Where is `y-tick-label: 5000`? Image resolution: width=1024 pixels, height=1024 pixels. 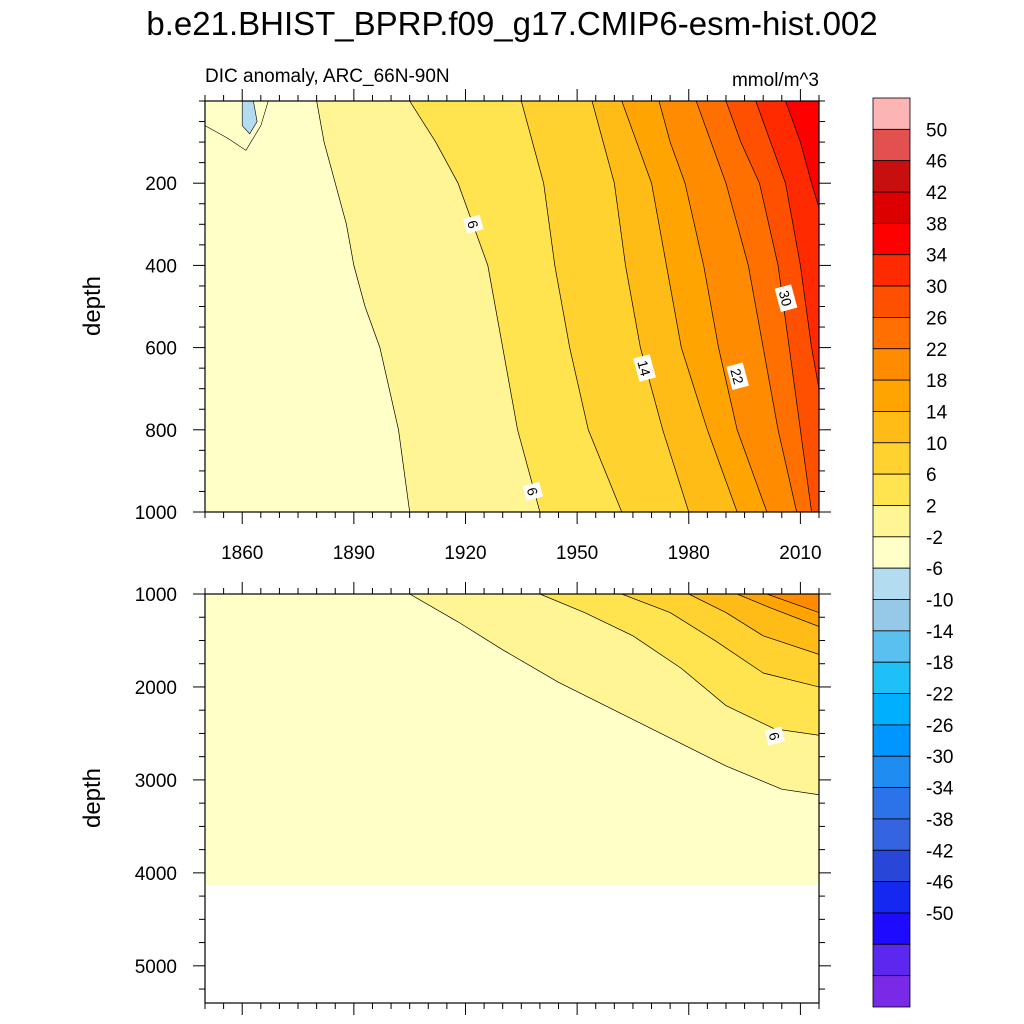
y-tick-label: 5000 is located at coordinates (156, 967).